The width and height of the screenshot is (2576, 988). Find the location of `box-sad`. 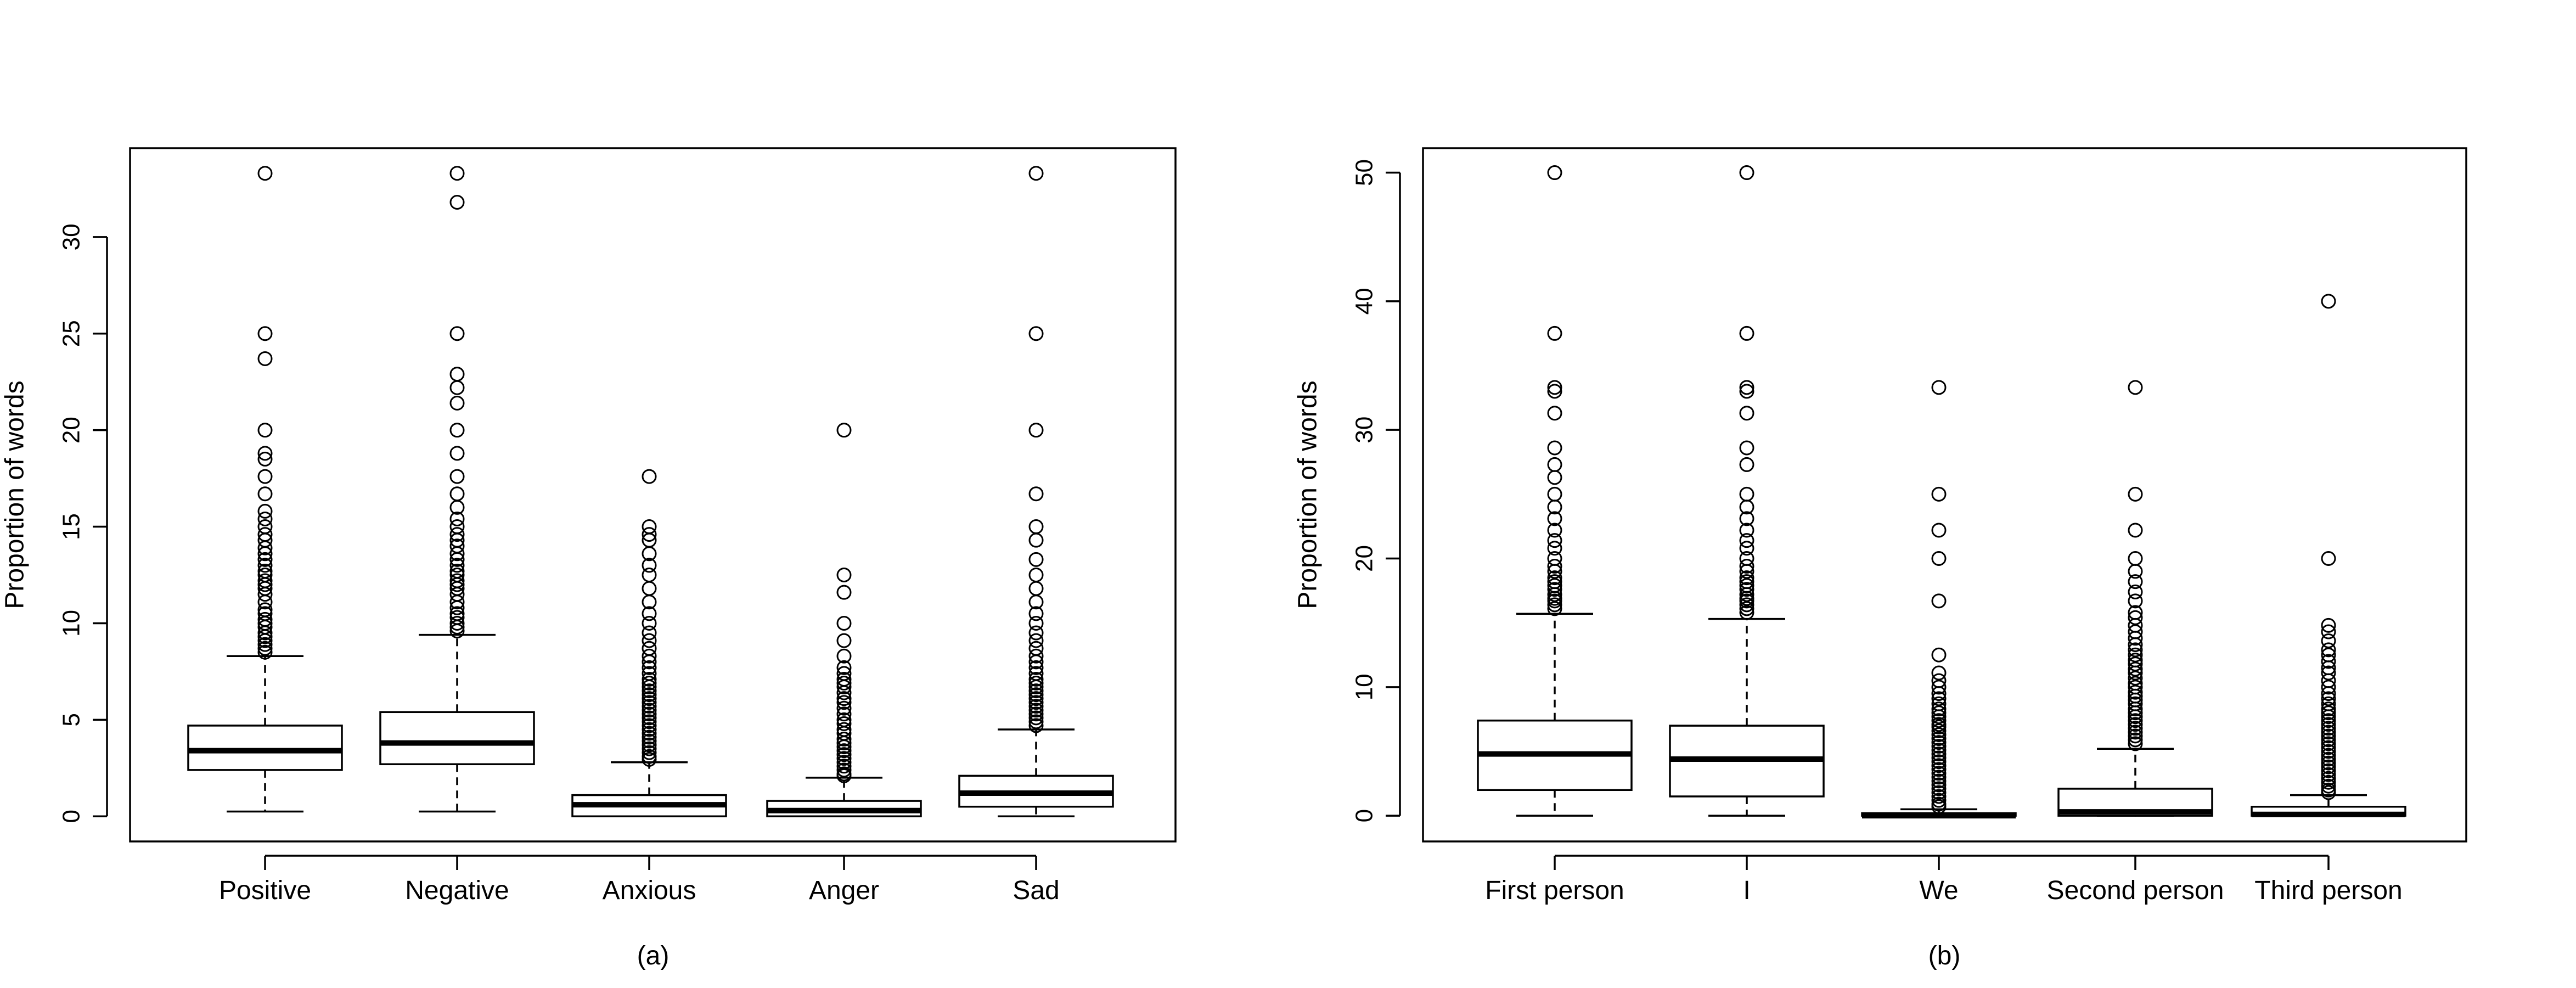

box-sad is located at coordinates (1036, 492).